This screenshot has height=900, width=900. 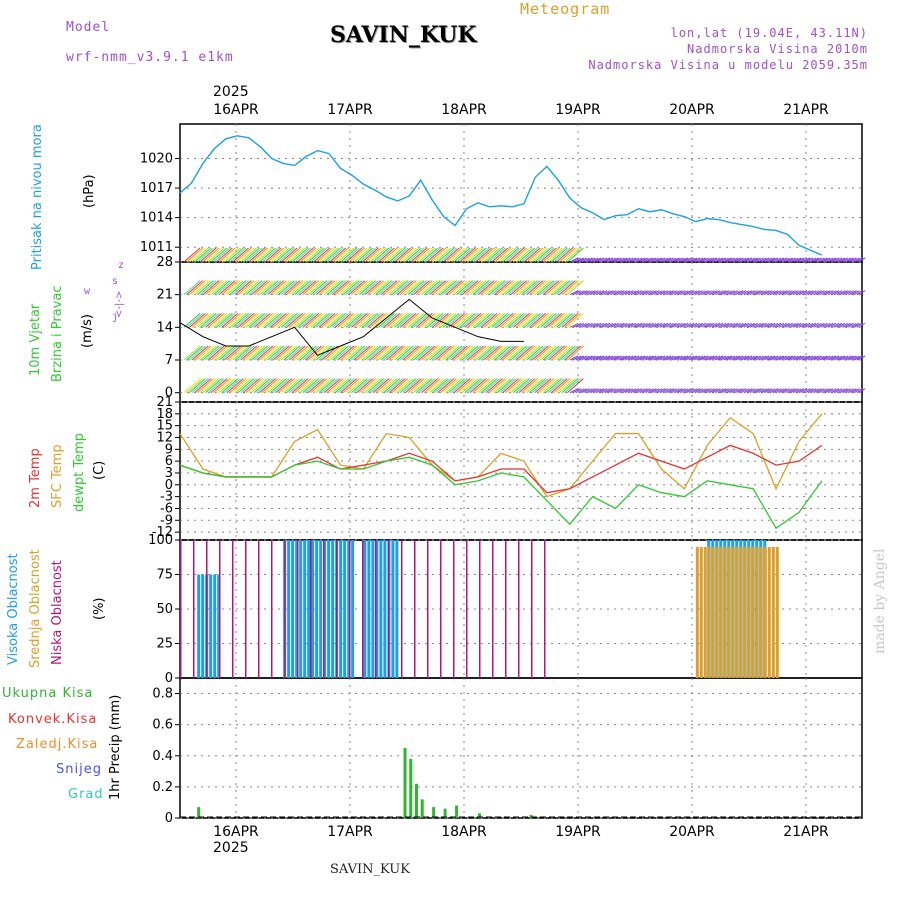 I want to click on lonlat-label: lon,lat (19.04E, 43.11N), so click(x=769, y=33).